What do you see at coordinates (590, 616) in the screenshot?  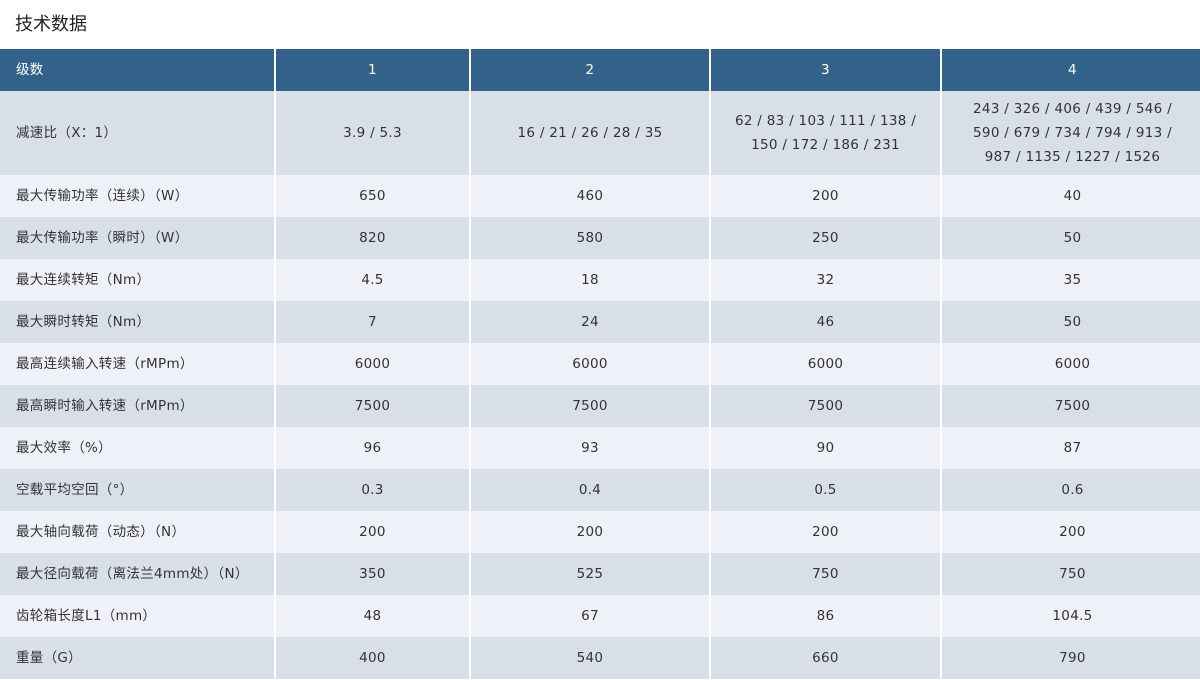 I see `table-cell: 67` at bounding box center [590, 616].